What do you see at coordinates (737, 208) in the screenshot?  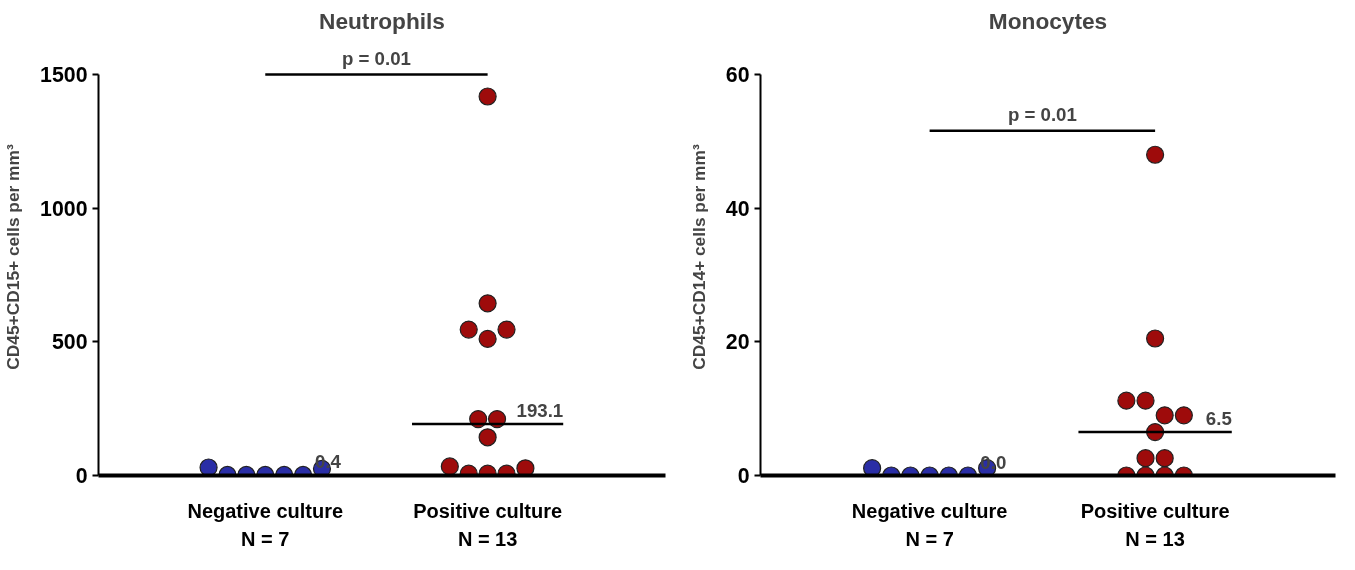 I see `y-tick-label: 40` at bounding box center [737, 208].